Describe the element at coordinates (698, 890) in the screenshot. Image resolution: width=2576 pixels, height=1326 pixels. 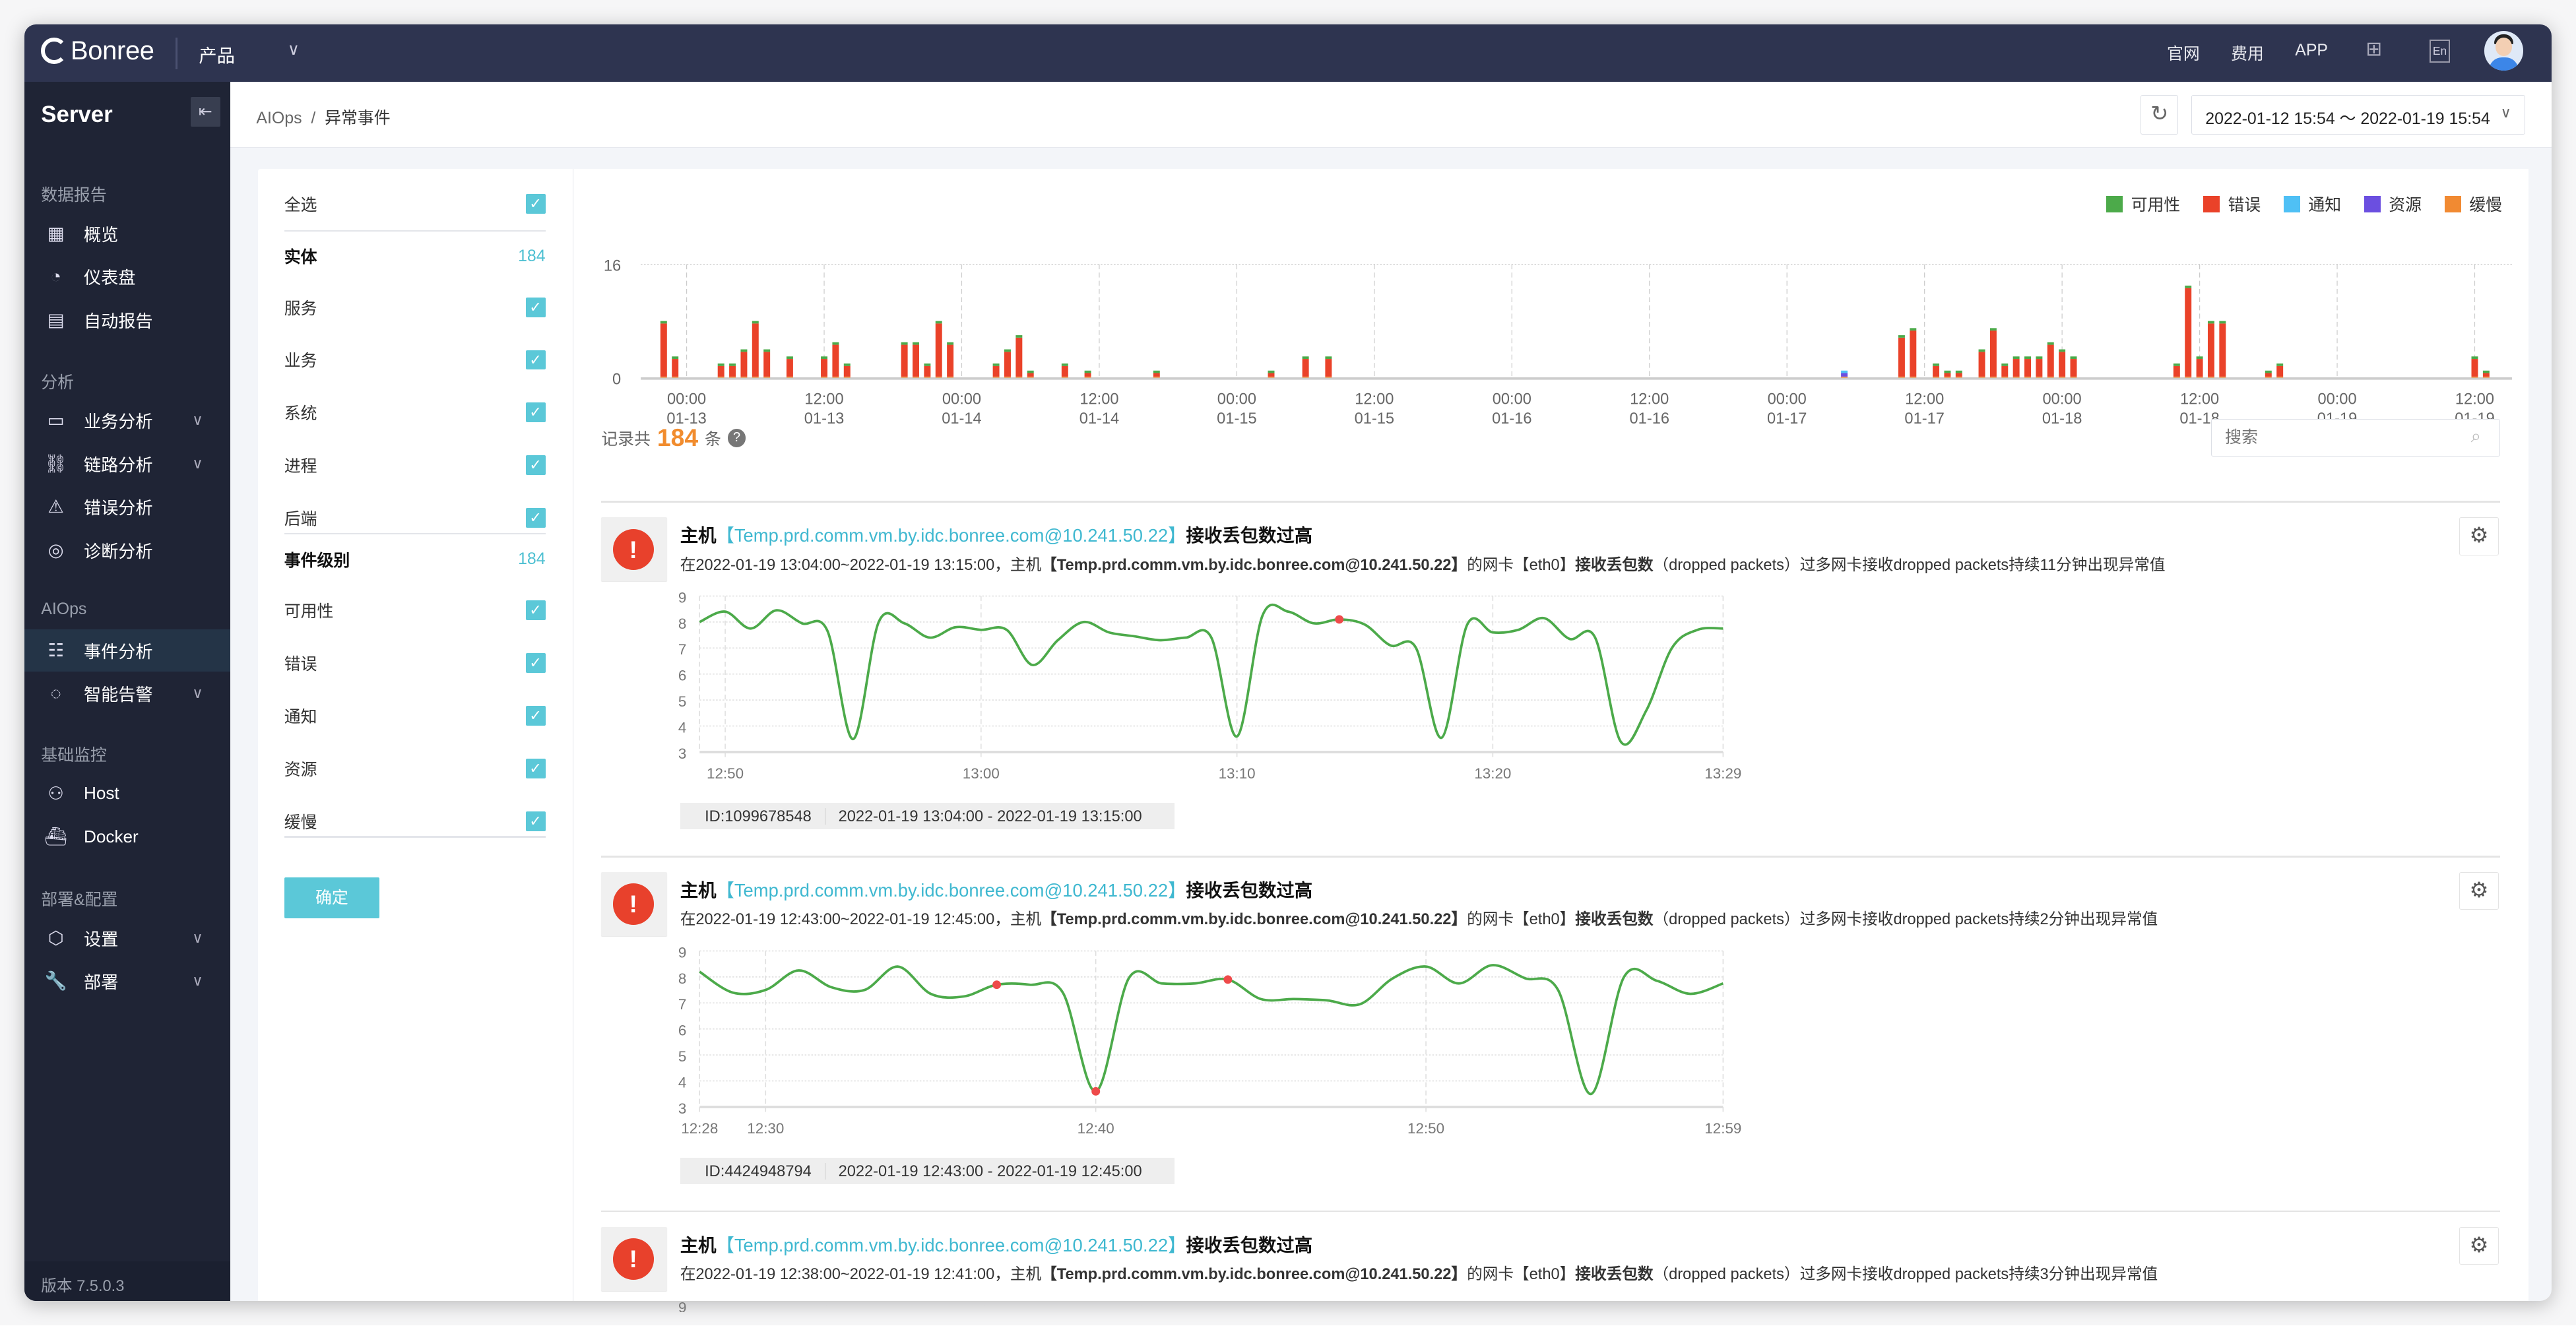
I see `title-prefix: 主机` at that location.